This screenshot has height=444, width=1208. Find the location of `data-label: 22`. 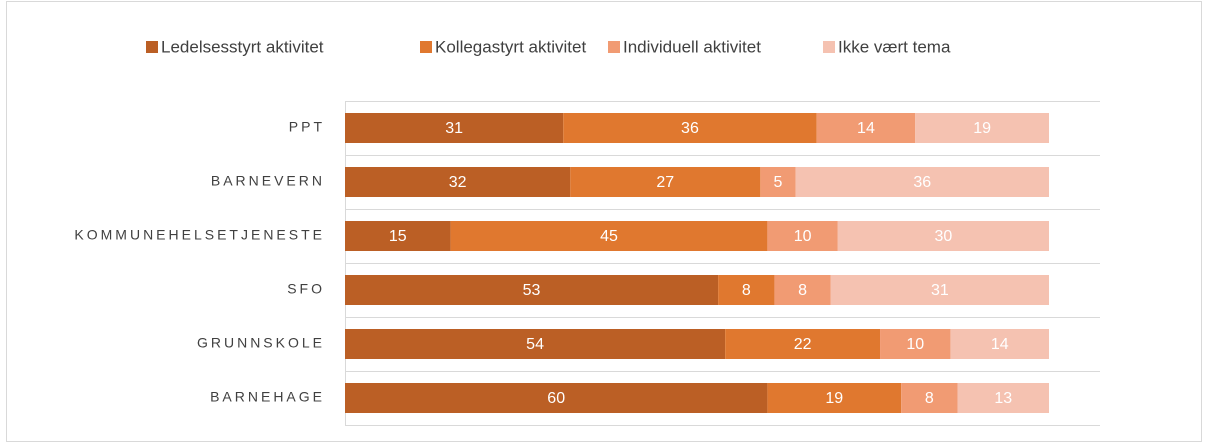

data-label: 22 is located at coordinates (803, 344).